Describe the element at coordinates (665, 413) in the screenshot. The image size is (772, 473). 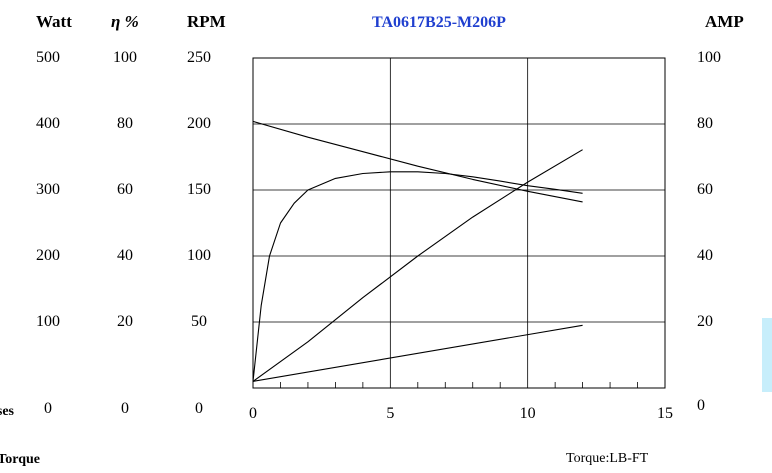
I see `x-axis-tick: 15` at that location.